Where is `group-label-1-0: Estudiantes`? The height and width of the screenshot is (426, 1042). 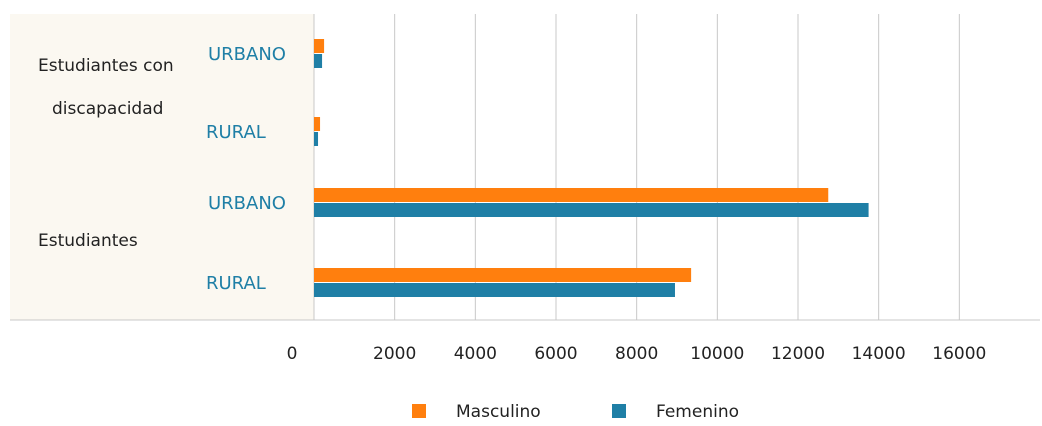
group-label-1-0: Estudiantes is located at coordinates (88, 241).